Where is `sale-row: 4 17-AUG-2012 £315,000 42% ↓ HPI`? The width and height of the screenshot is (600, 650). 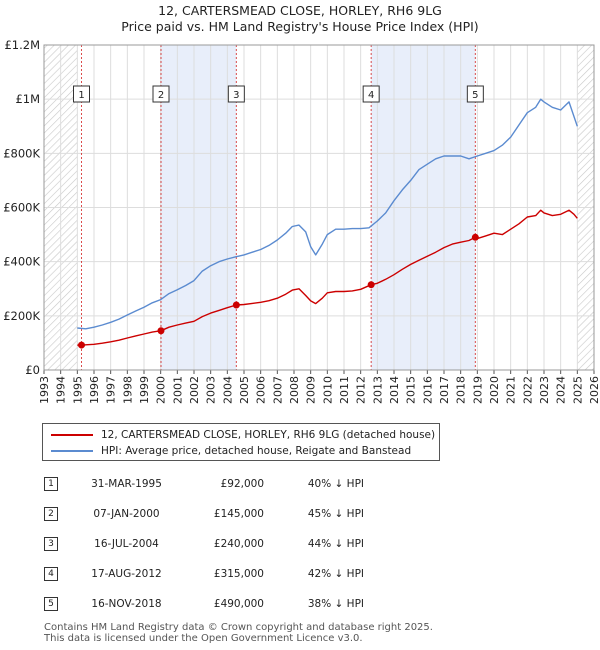
sale-row: 4 17-AUG-2012 £315,000 42% ↓ HPI is located at coordinates (214, 575).